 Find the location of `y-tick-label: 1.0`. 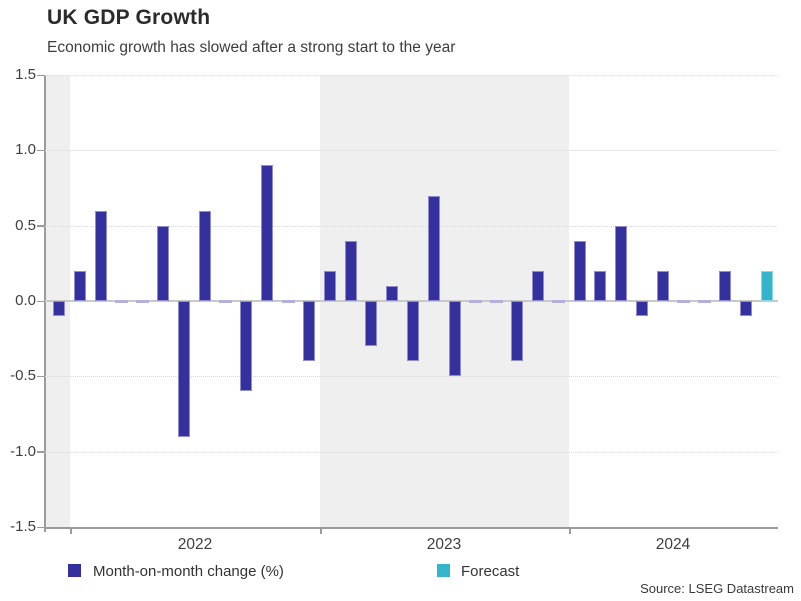

y-tick-label: 1.0 is located at coordinates (25, 150).